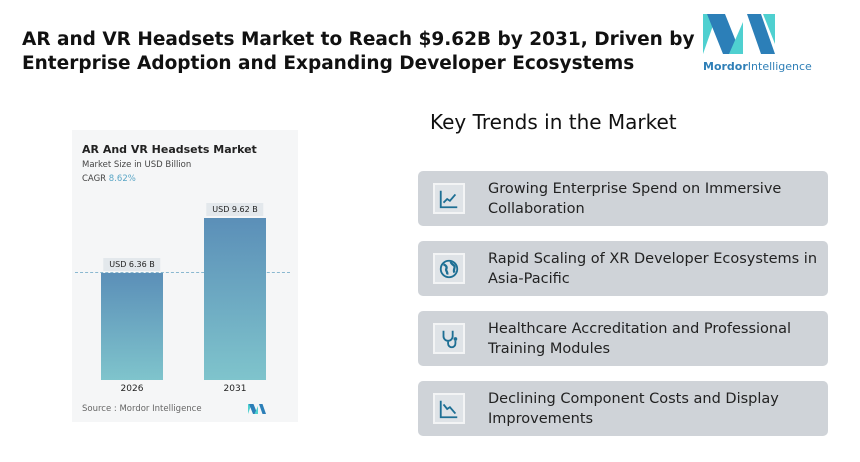 This screenshot has height=462, width=860. What do you see at coordinates (137, 165) in the screenshot?
I see `chart-subtitle: Market Size in USD Billion` at bounding box center [137, 165].